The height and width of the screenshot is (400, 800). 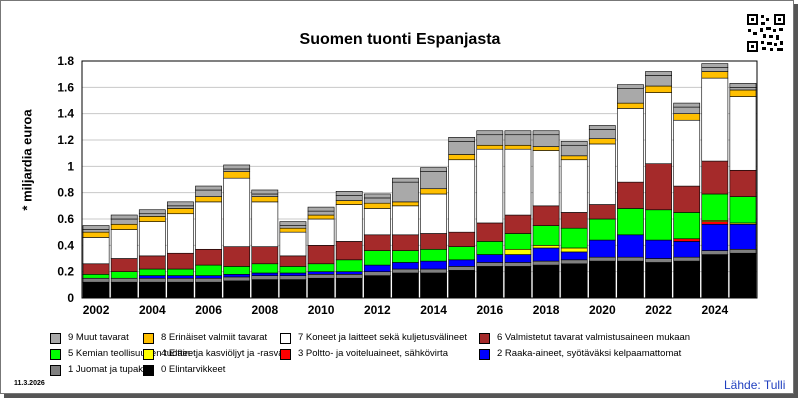 What do you see at coordinates (224, 353) in the screenshot?
I see `legend-label: 4 Eläin- ja kasviöljyt ja -rasvat` at bounding box center [224, 353].